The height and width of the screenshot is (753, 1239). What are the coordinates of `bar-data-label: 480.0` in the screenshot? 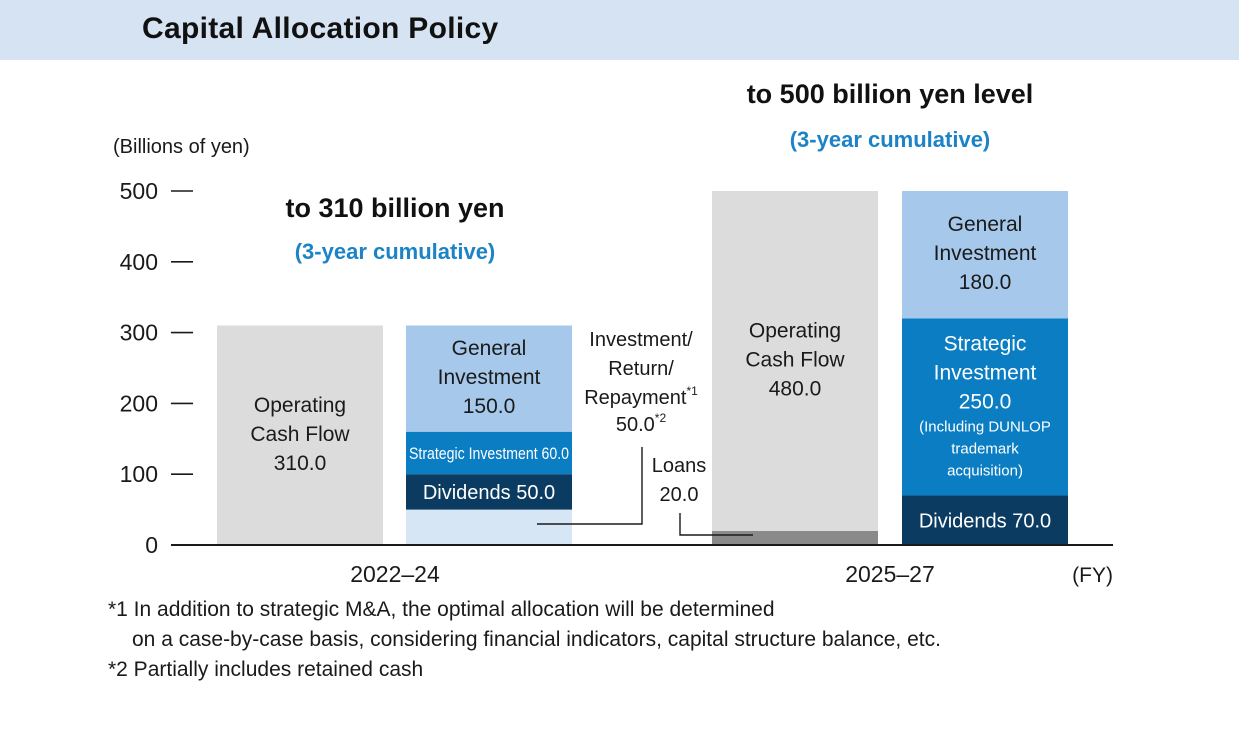 It's located at (795, 388).